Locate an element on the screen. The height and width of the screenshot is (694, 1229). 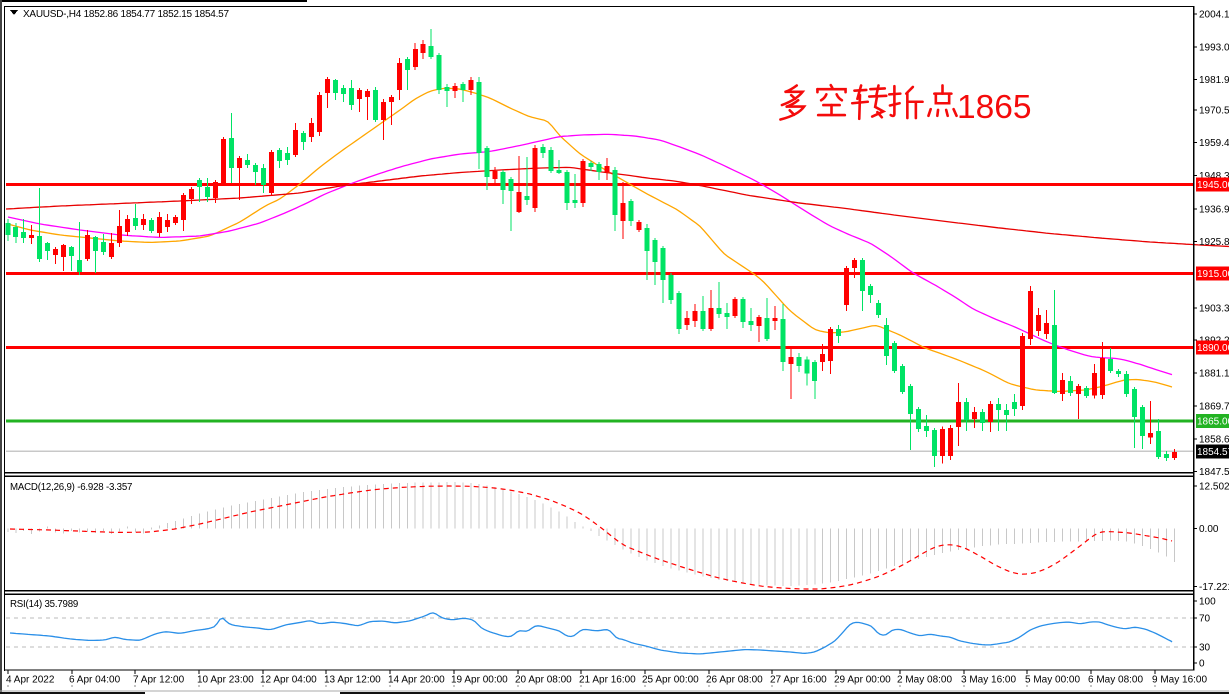
svg-text: 1915.00 is located at coordinates (1213, 274).